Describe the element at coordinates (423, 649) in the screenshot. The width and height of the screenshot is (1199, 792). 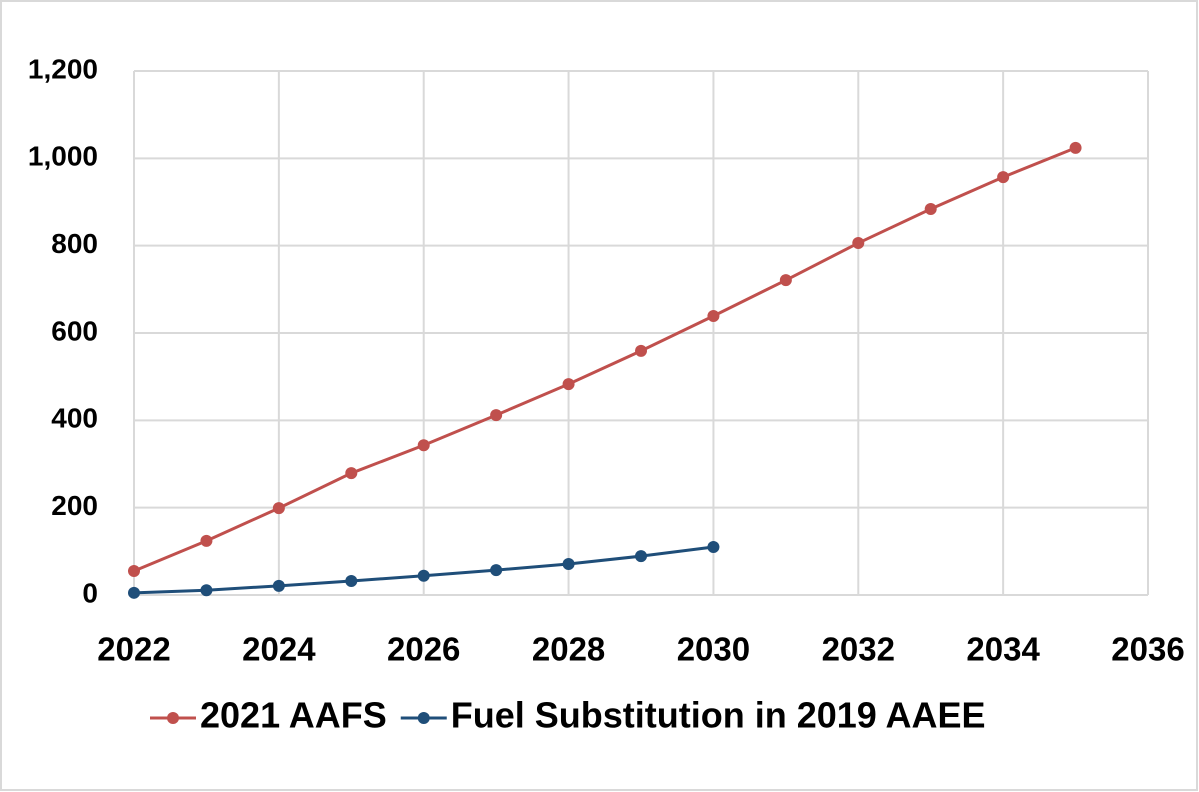
I see `x-tick-label: 2026` at that location.